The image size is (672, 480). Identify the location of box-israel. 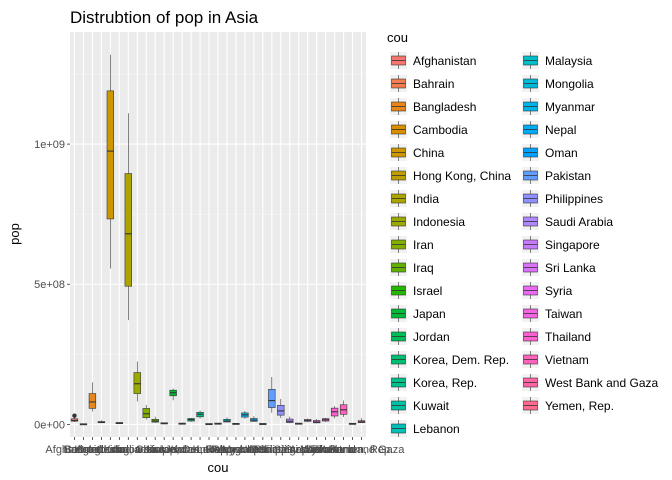
(164, 423).